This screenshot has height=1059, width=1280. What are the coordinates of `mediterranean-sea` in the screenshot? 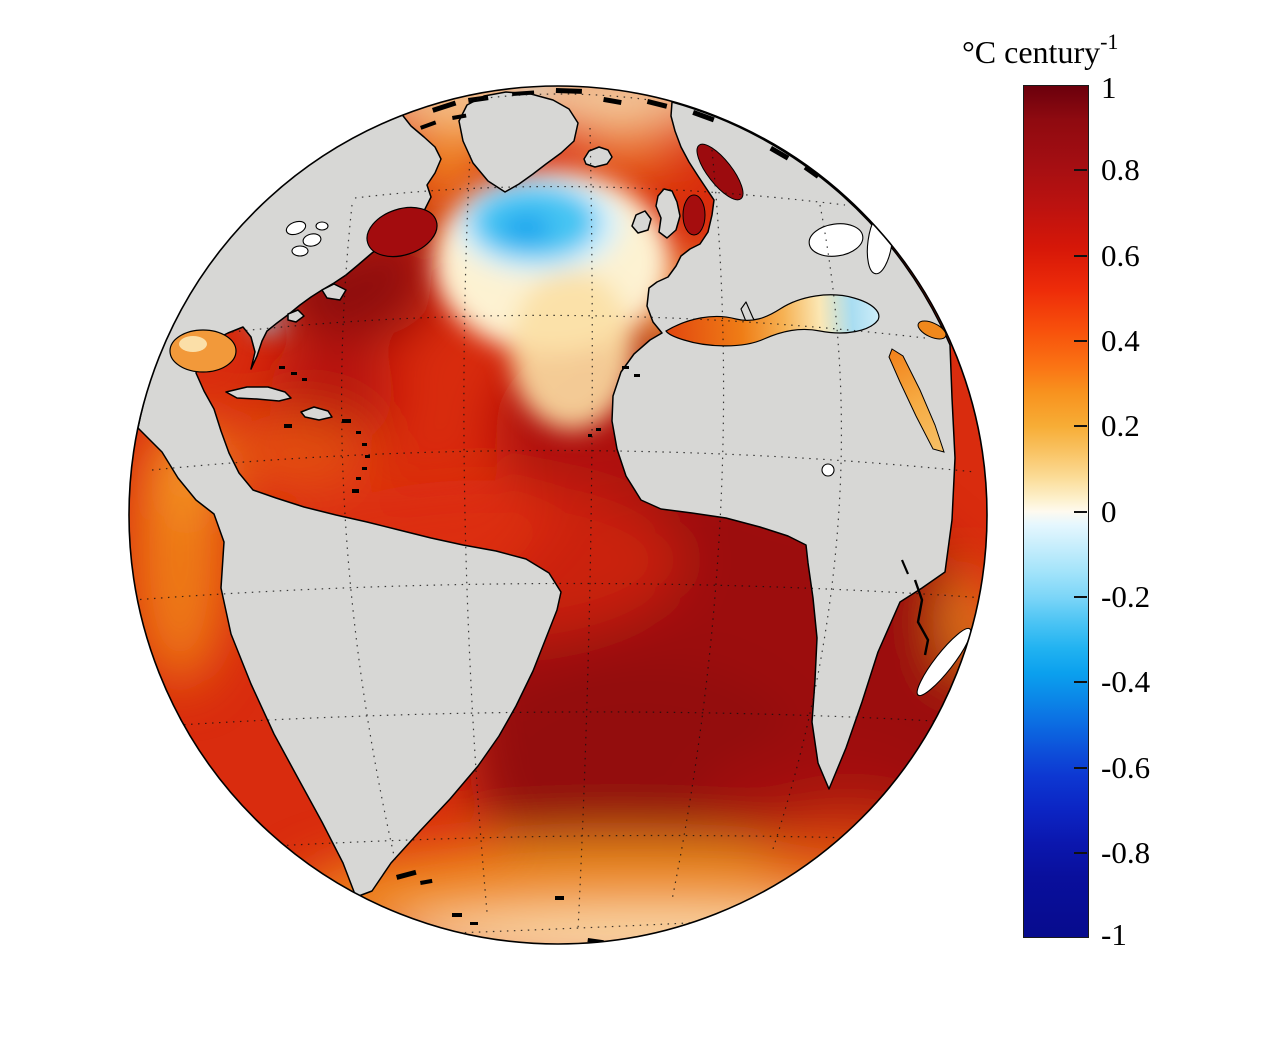 It's located at (772, 320).